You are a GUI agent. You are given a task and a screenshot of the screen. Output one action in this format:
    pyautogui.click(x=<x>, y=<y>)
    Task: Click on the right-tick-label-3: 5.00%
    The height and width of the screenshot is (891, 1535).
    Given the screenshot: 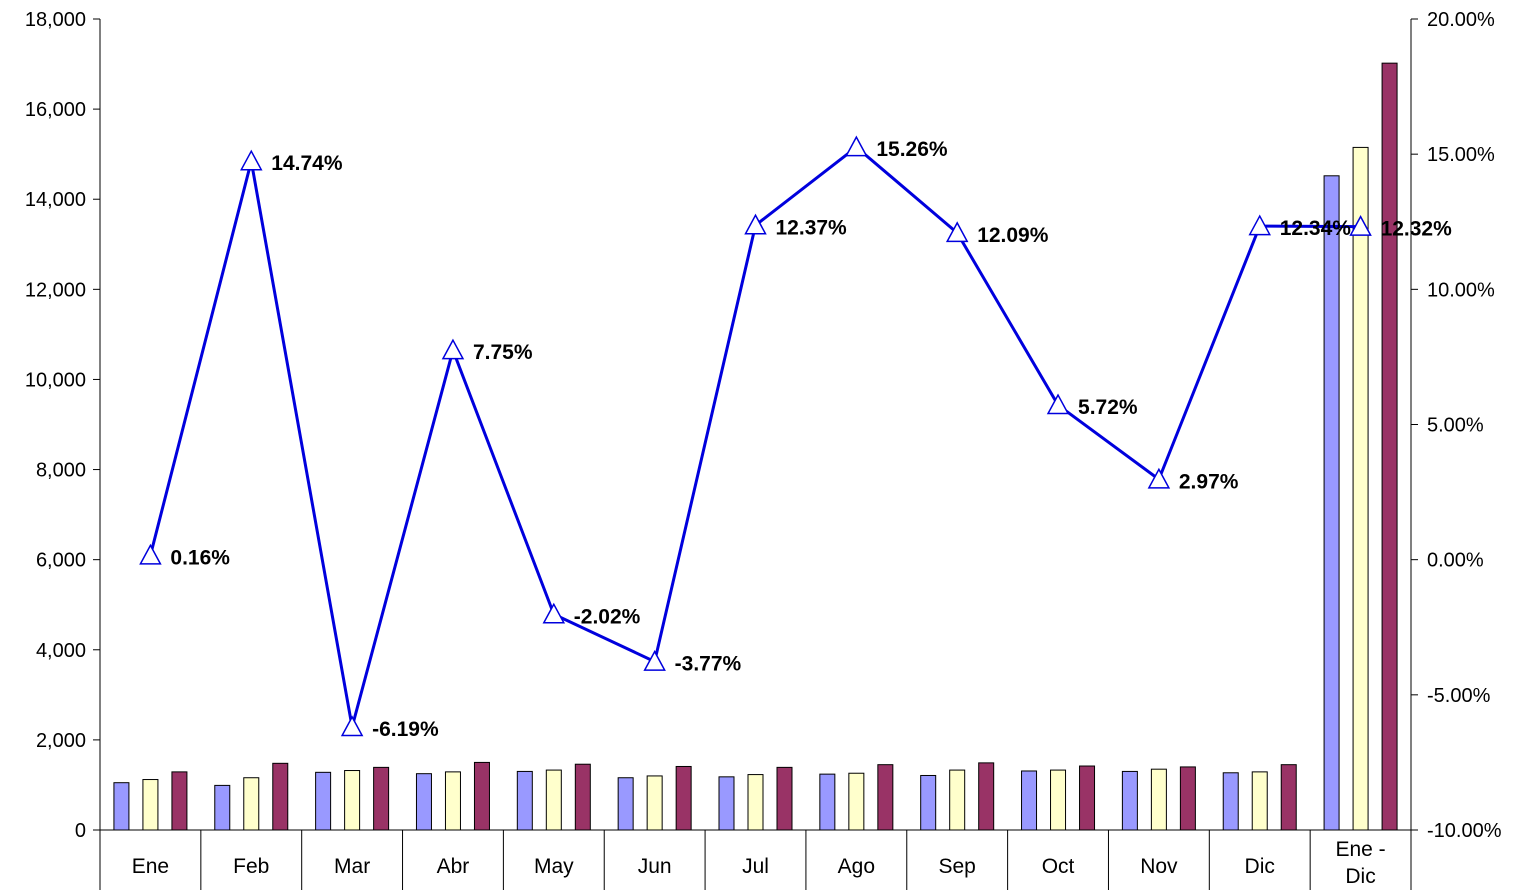 What is the action you would take?
    pyautogui.click(x=1455, y=426)
    